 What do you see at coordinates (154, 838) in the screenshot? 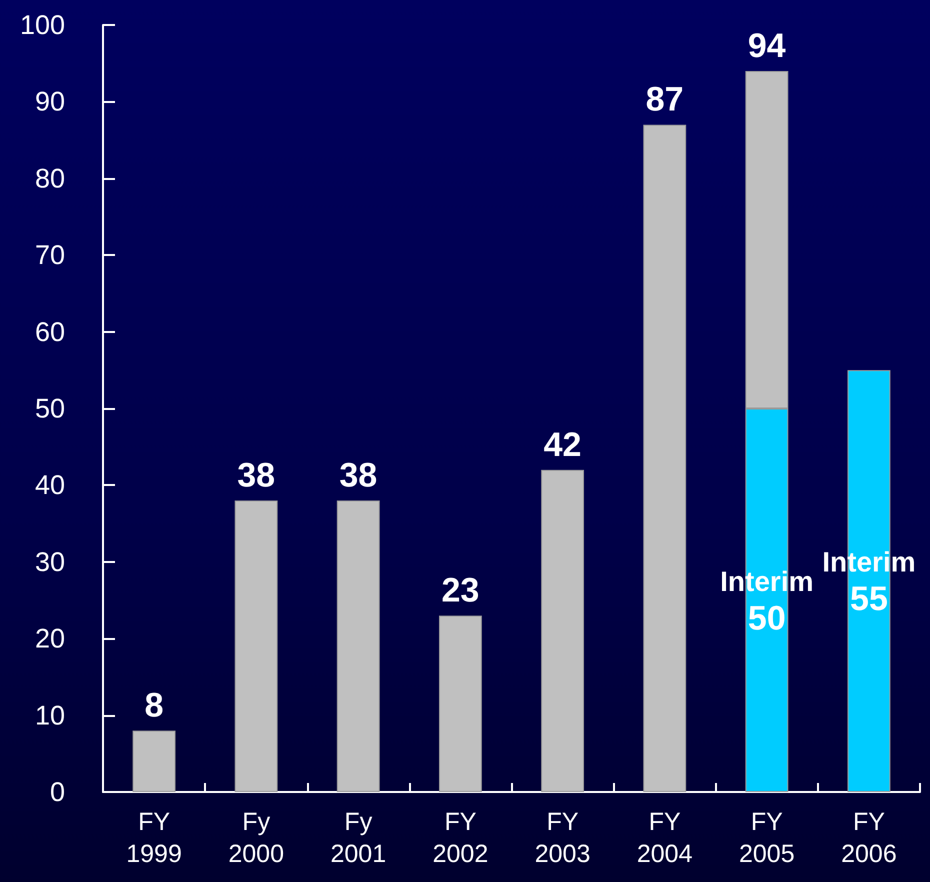
I see `x-tick-label: FY 1999` at bounding box center [154, 838].